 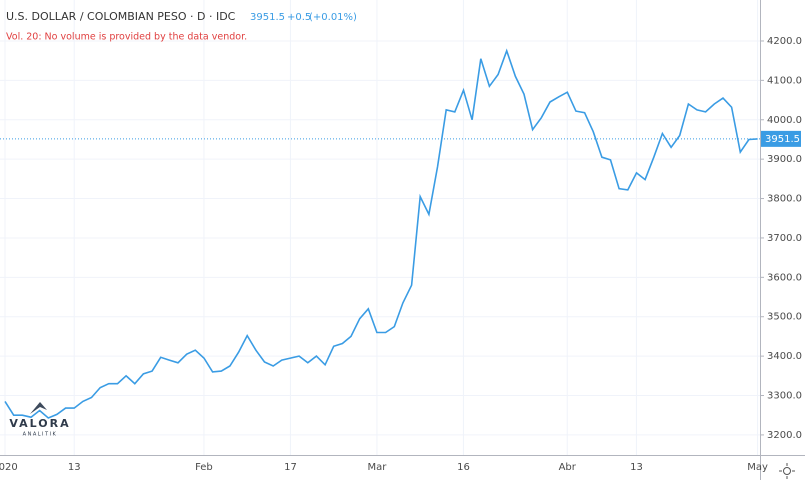 I want to click on y-tick-label: 4000.0, so click(x=784, y=120).